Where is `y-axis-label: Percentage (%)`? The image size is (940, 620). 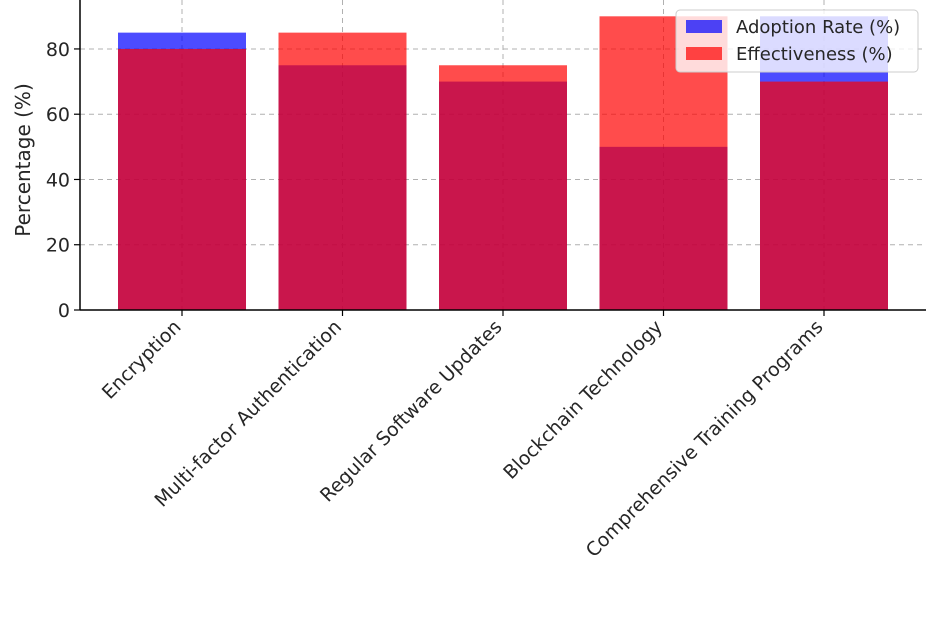
y-axis-label: Percentage (%) is located at coordinates (23, 159).